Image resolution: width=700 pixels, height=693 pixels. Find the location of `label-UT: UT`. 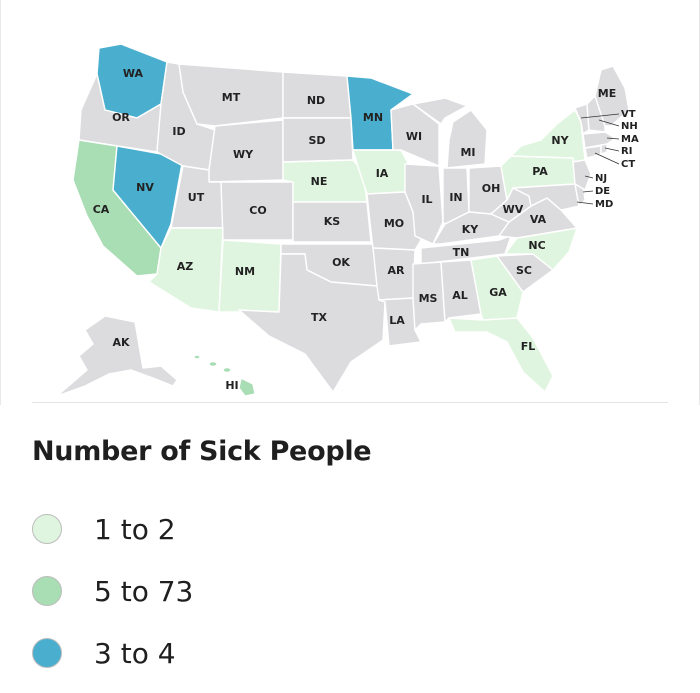

label-UT: UT is located at coordinates (196, 197).